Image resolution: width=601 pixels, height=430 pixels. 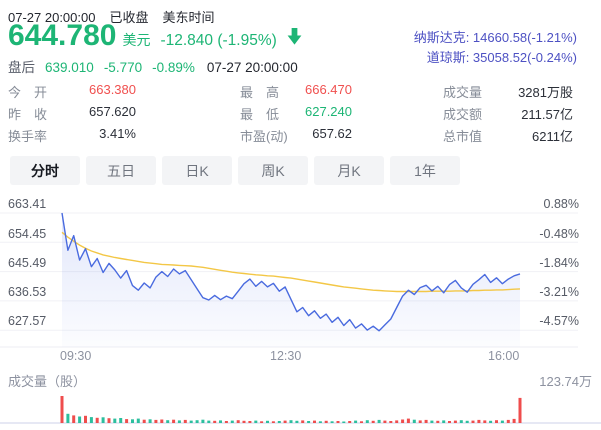 I want to click on index-nasdaq: 纳斯达克: 14660.58(-1.21%), so click(x=495, y=37).